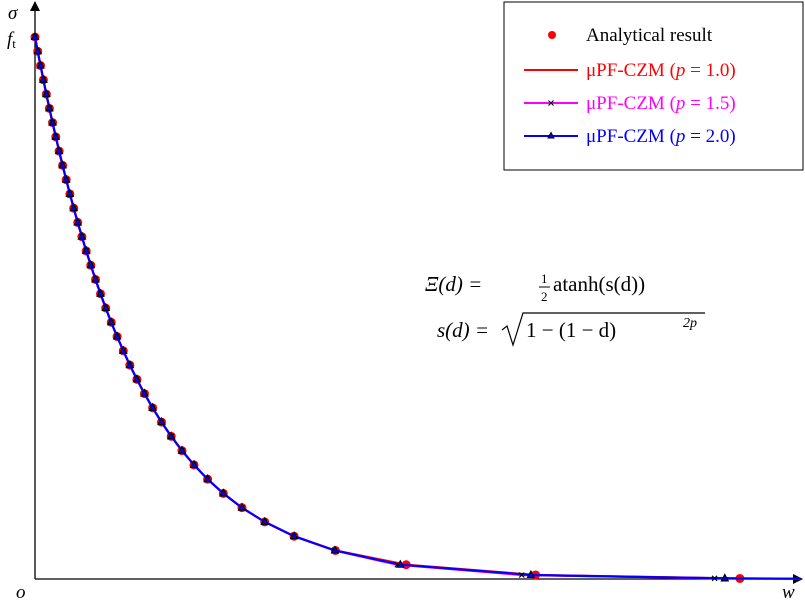 The width and height of the screenshot is (805, 604). I want to click on legend-p10-value: = 1.0), so click(710, 70).